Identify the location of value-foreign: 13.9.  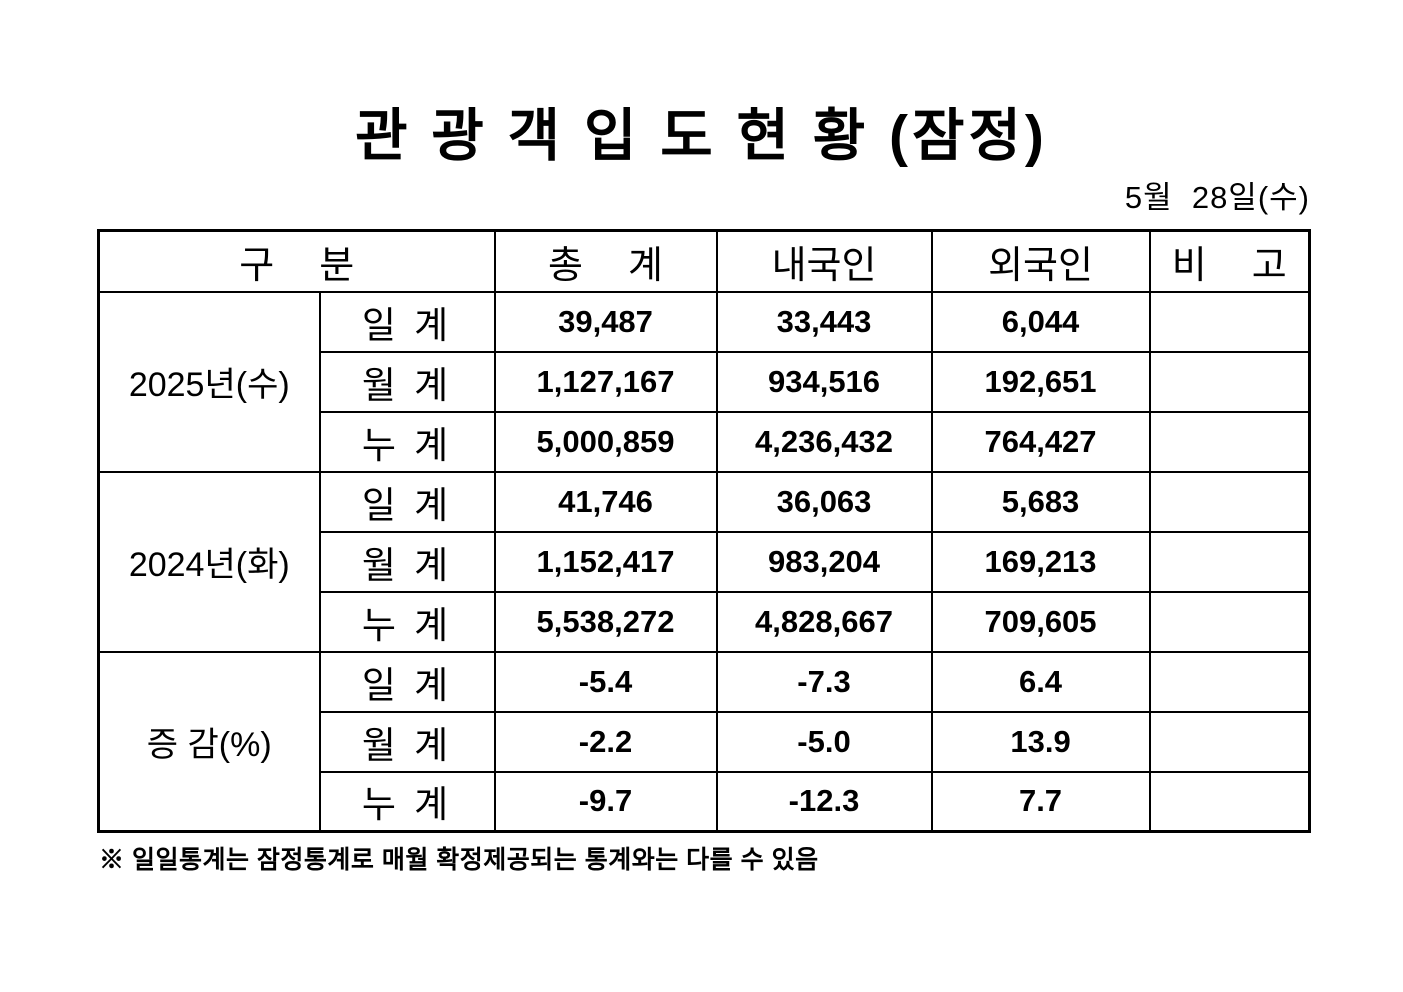
(1040, 741).